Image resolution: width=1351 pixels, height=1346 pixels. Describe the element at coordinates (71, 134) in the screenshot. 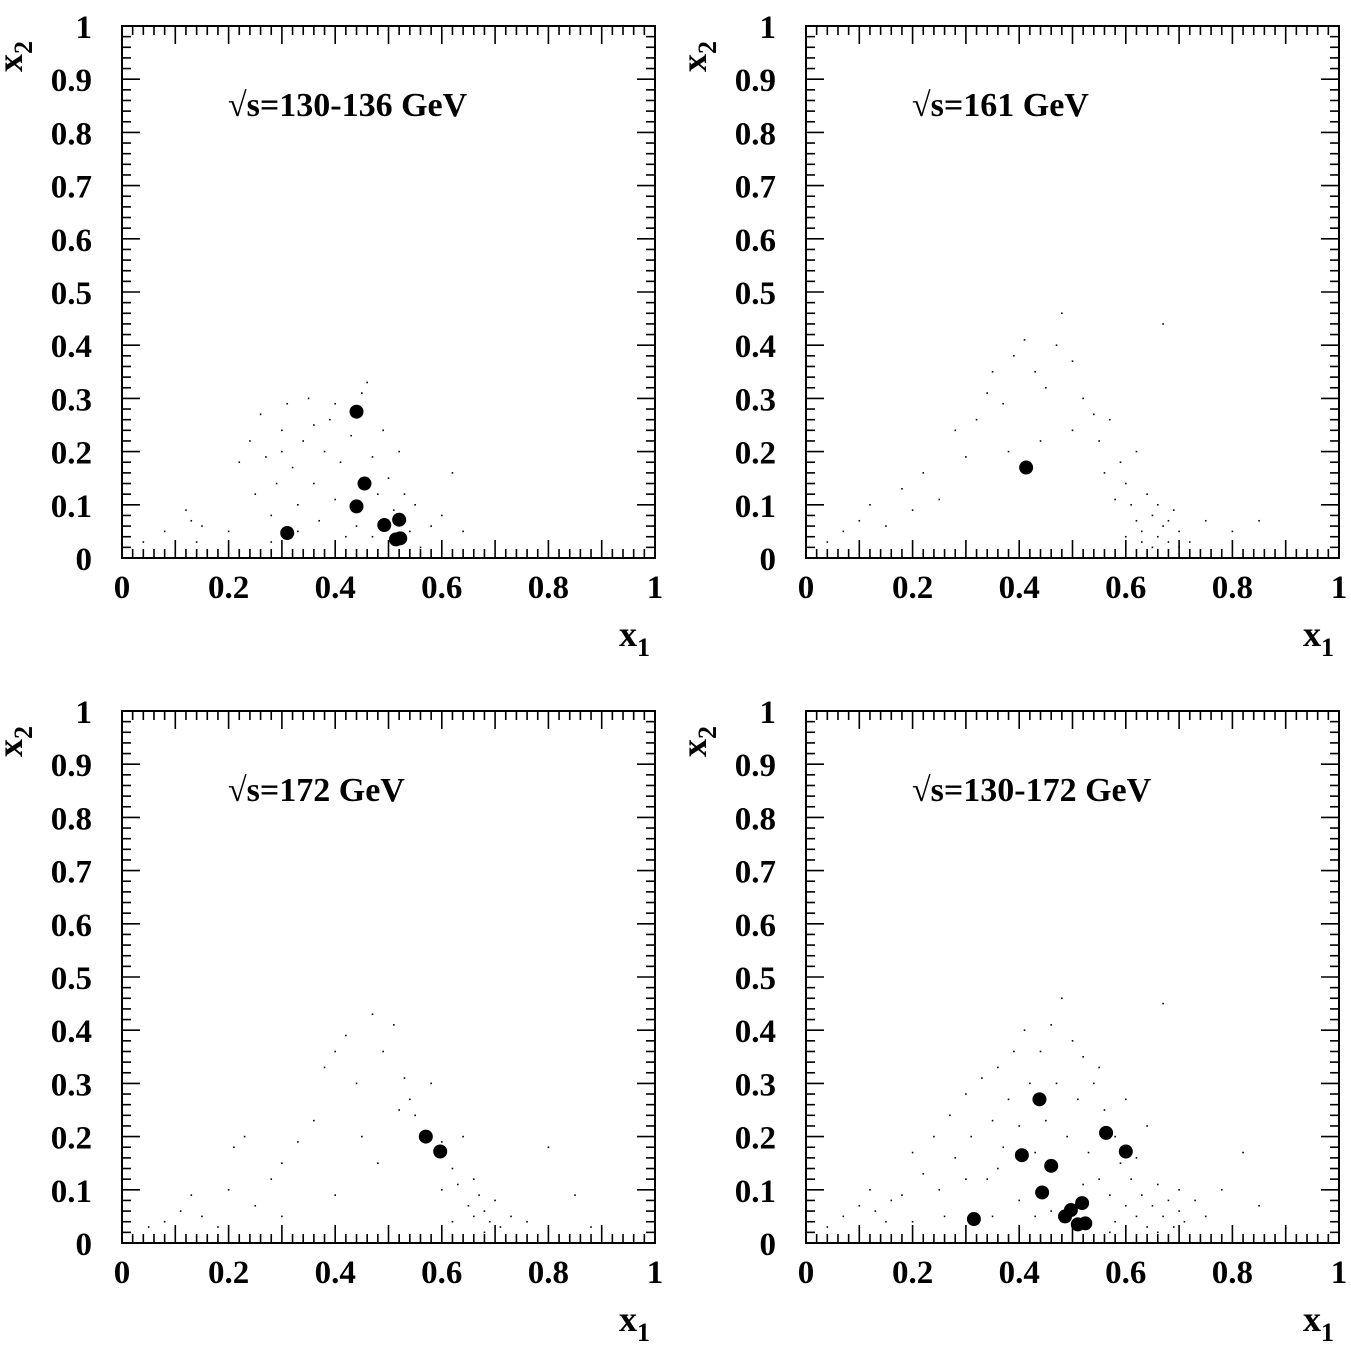

I see `y-tick-label: 0.8` at that location.